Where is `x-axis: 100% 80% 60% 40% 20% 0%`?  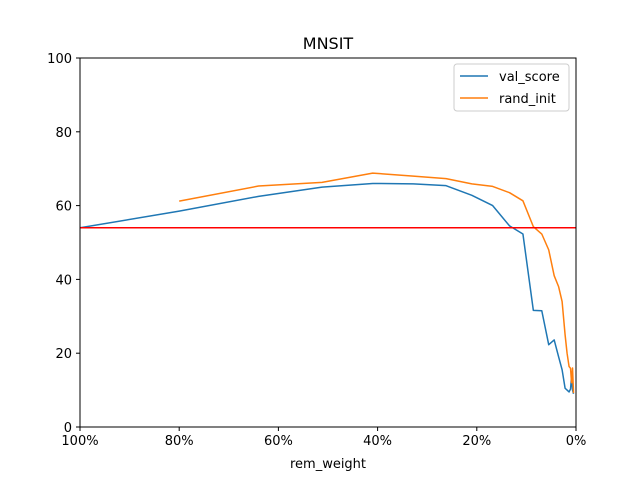 x-axis: 100% 80% 60% 40% 20% 0% is located at coordinates (323, 438).